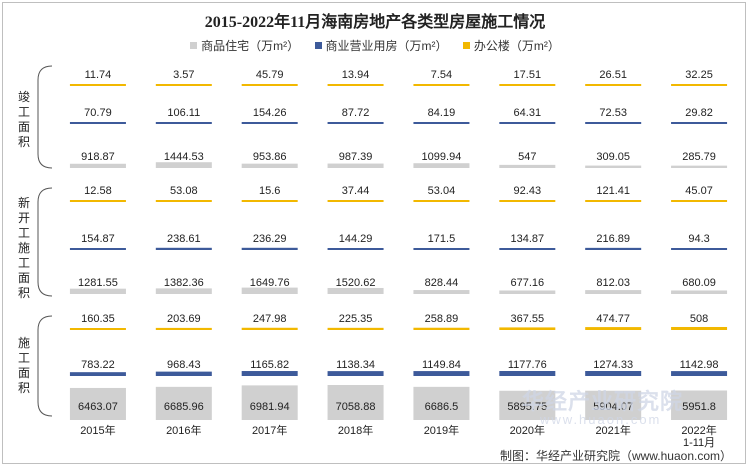 The image size is (750, 468). Describe the element at coordinates (699, 443) in the screenshot. I see `x-tick-label-8-line-2: 1-11月` at that location.